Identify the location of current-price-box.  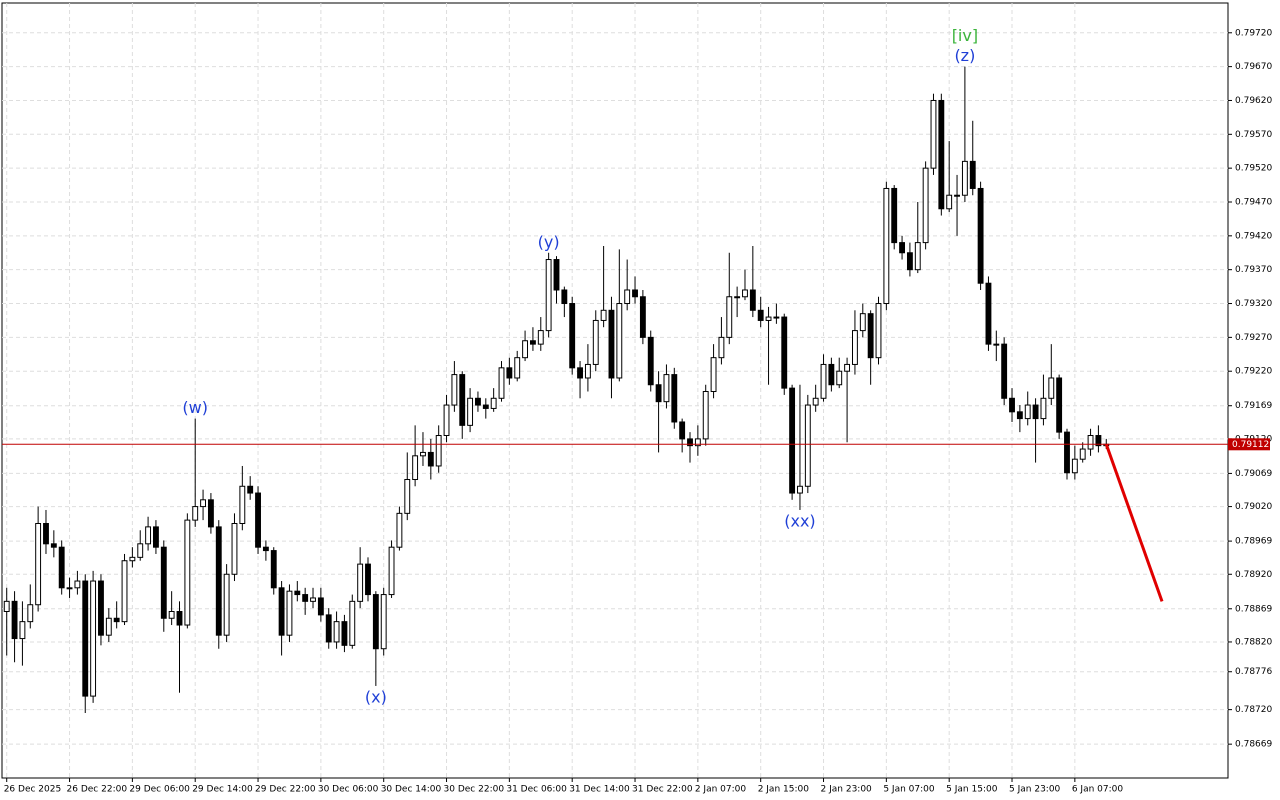
(1249, 444).